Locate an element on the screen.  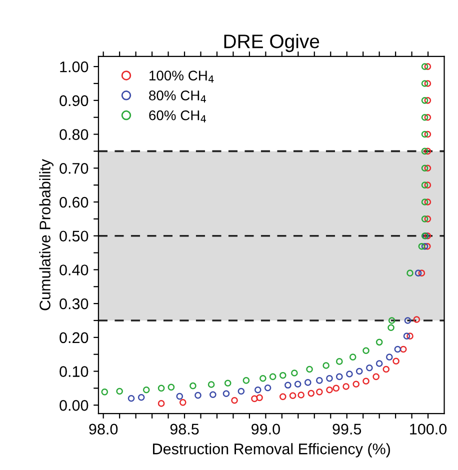
y-tick-label: 0.90 is located at coordinates (74, 100).